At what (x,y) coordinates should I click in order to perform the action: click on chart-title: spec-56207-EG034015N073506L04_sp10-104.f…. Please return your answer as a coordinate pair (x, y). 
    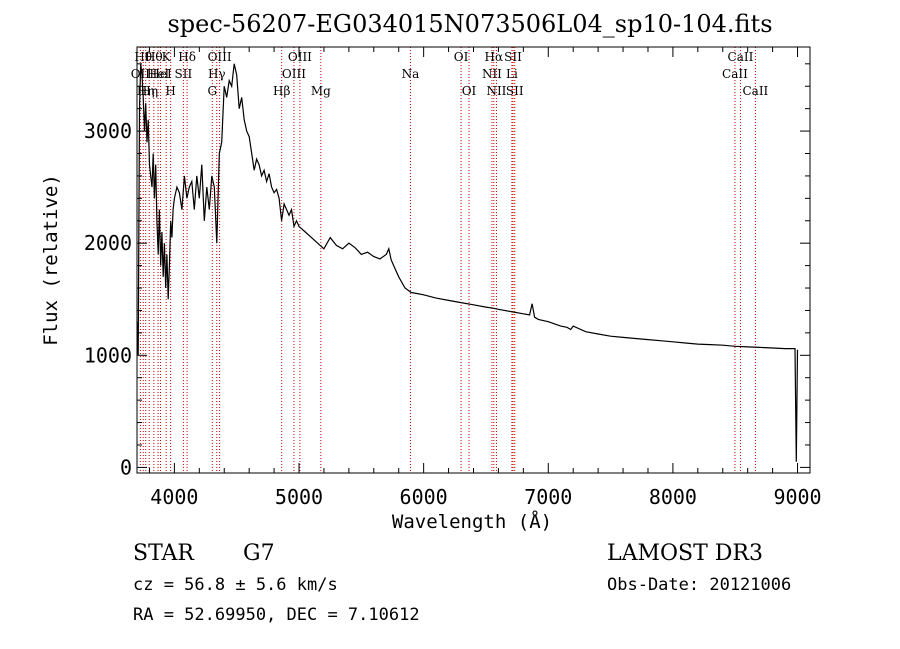
    Looking at the image, I should click on (469, 24).